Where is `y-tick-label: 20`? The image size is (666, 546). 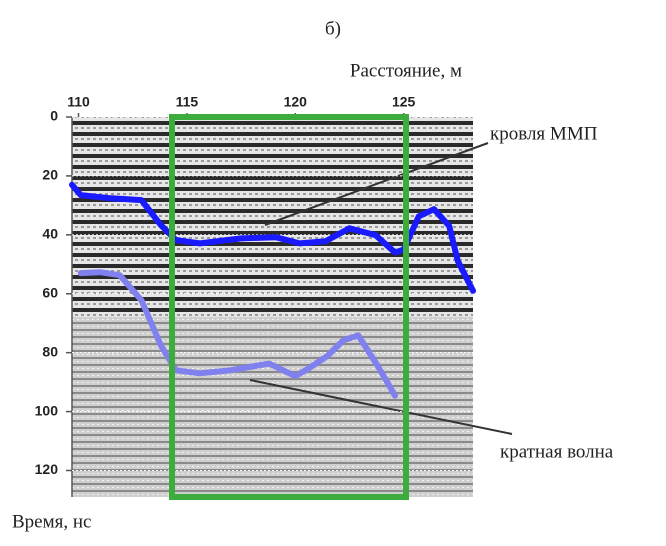
y-tick-label: 20 is located at coordinates (50, 175).